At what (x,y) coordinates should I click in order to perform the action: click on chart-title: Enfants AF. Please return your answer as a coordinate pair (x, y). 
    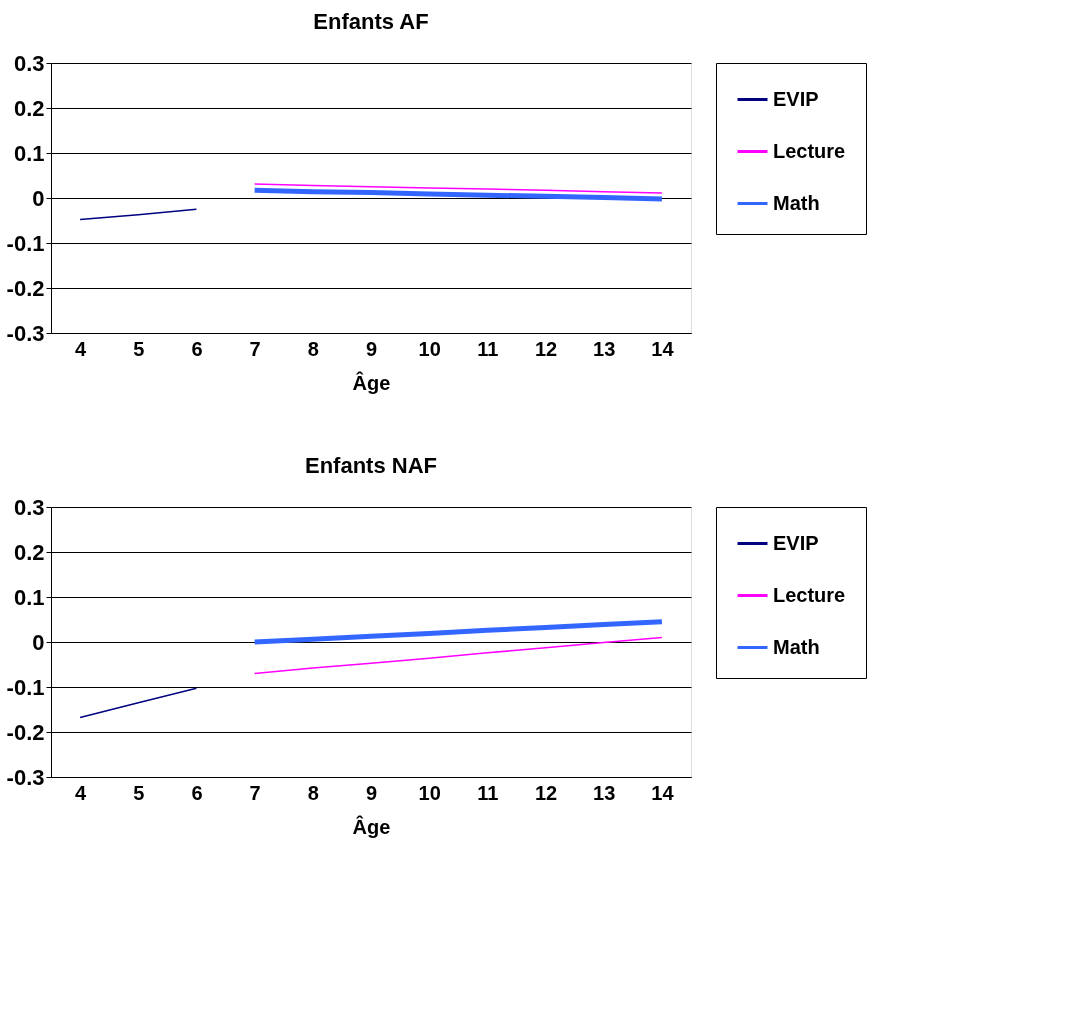
    Looking at the image, I should click on (371, 21).